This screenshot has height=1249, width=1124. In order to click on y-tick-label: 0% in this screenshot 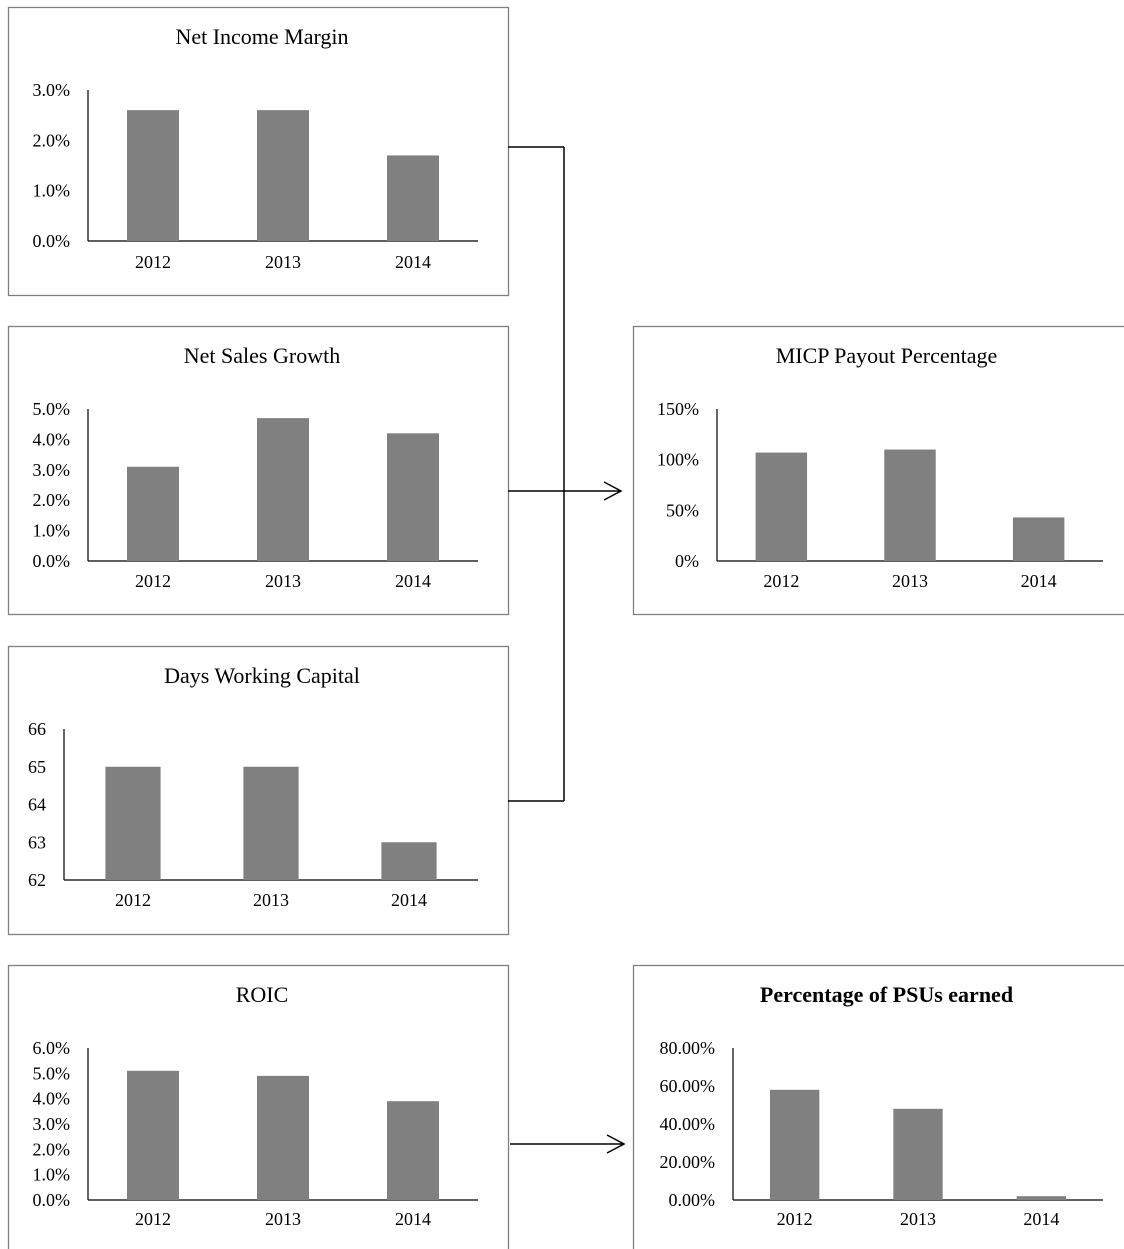, I will do `click(687, 561)`.